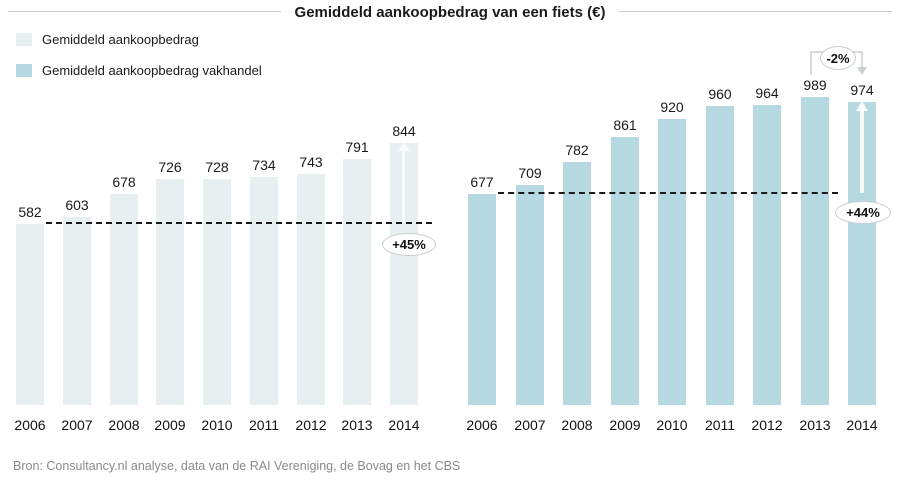  I want to click on legend-swatch-light-icon, so click(24, 39).